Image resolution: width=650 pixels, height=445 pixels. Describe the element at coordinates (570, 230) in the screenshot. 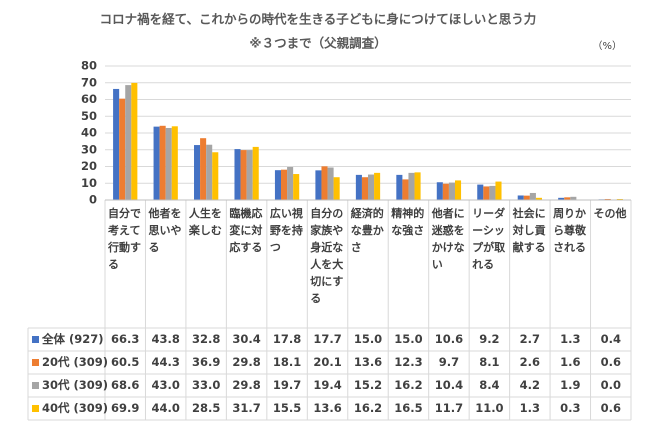

I see `category-label: 周りから尊敬される` at that location.